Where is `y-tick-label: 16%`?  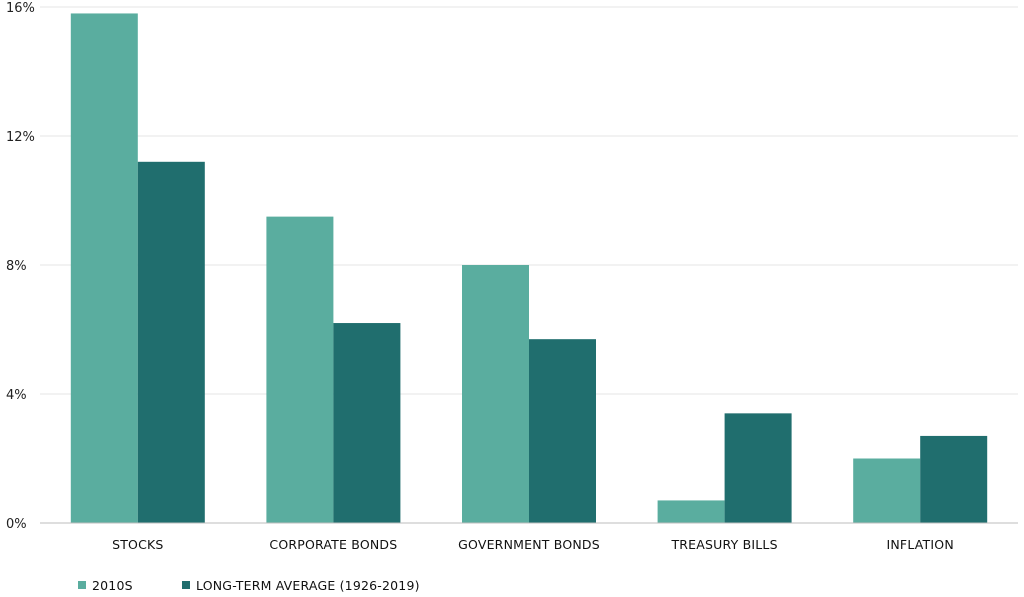
y-tick-label: 16% is located at coordinates (20, 8).